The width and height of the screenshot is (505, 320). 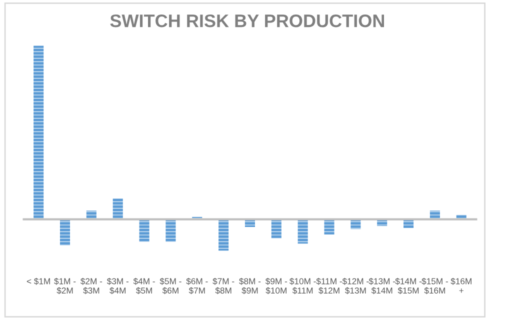 I want to click on x-tick-label: $9M - $10M, so click(x=276, y=286).